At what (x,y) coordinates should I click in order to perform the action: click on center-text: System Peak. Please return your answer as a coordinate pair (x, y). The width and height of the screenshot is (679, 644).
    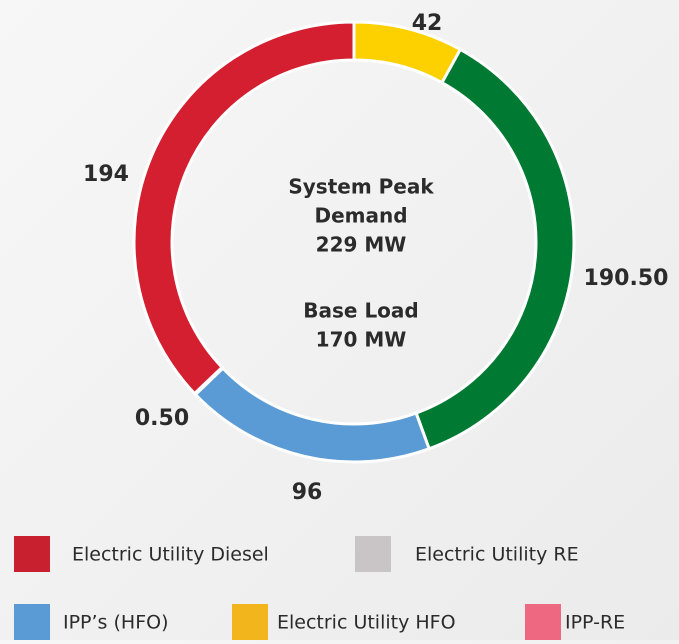
    Looking at the image, I should click on (361, 187).